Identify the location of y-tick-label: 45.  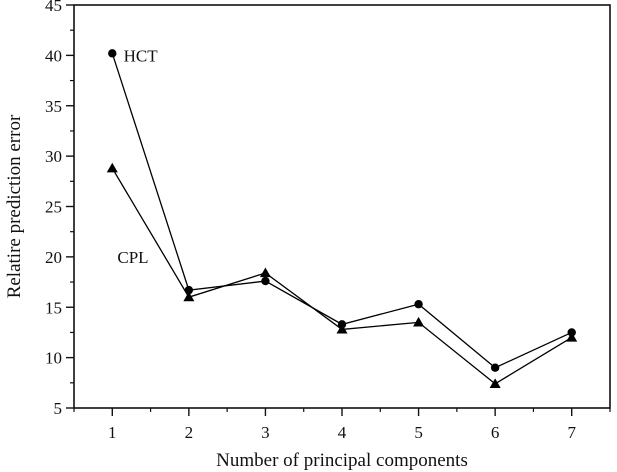
(53, 7).